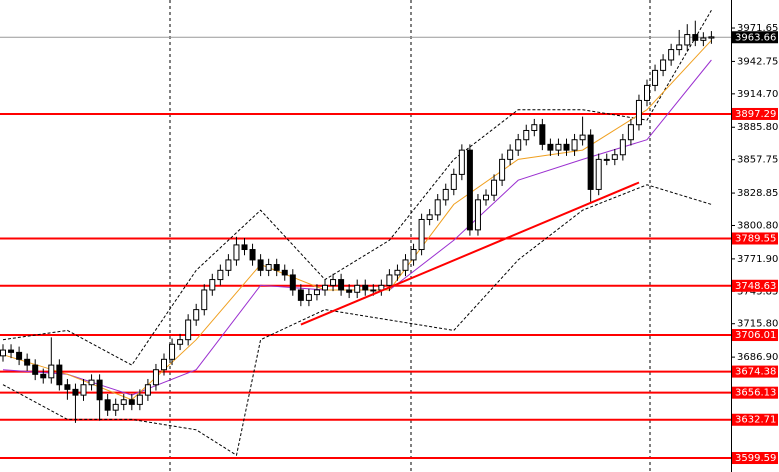 The image size is (779, 472). I want to click on level-label: 3674.38, so click(755, 372).